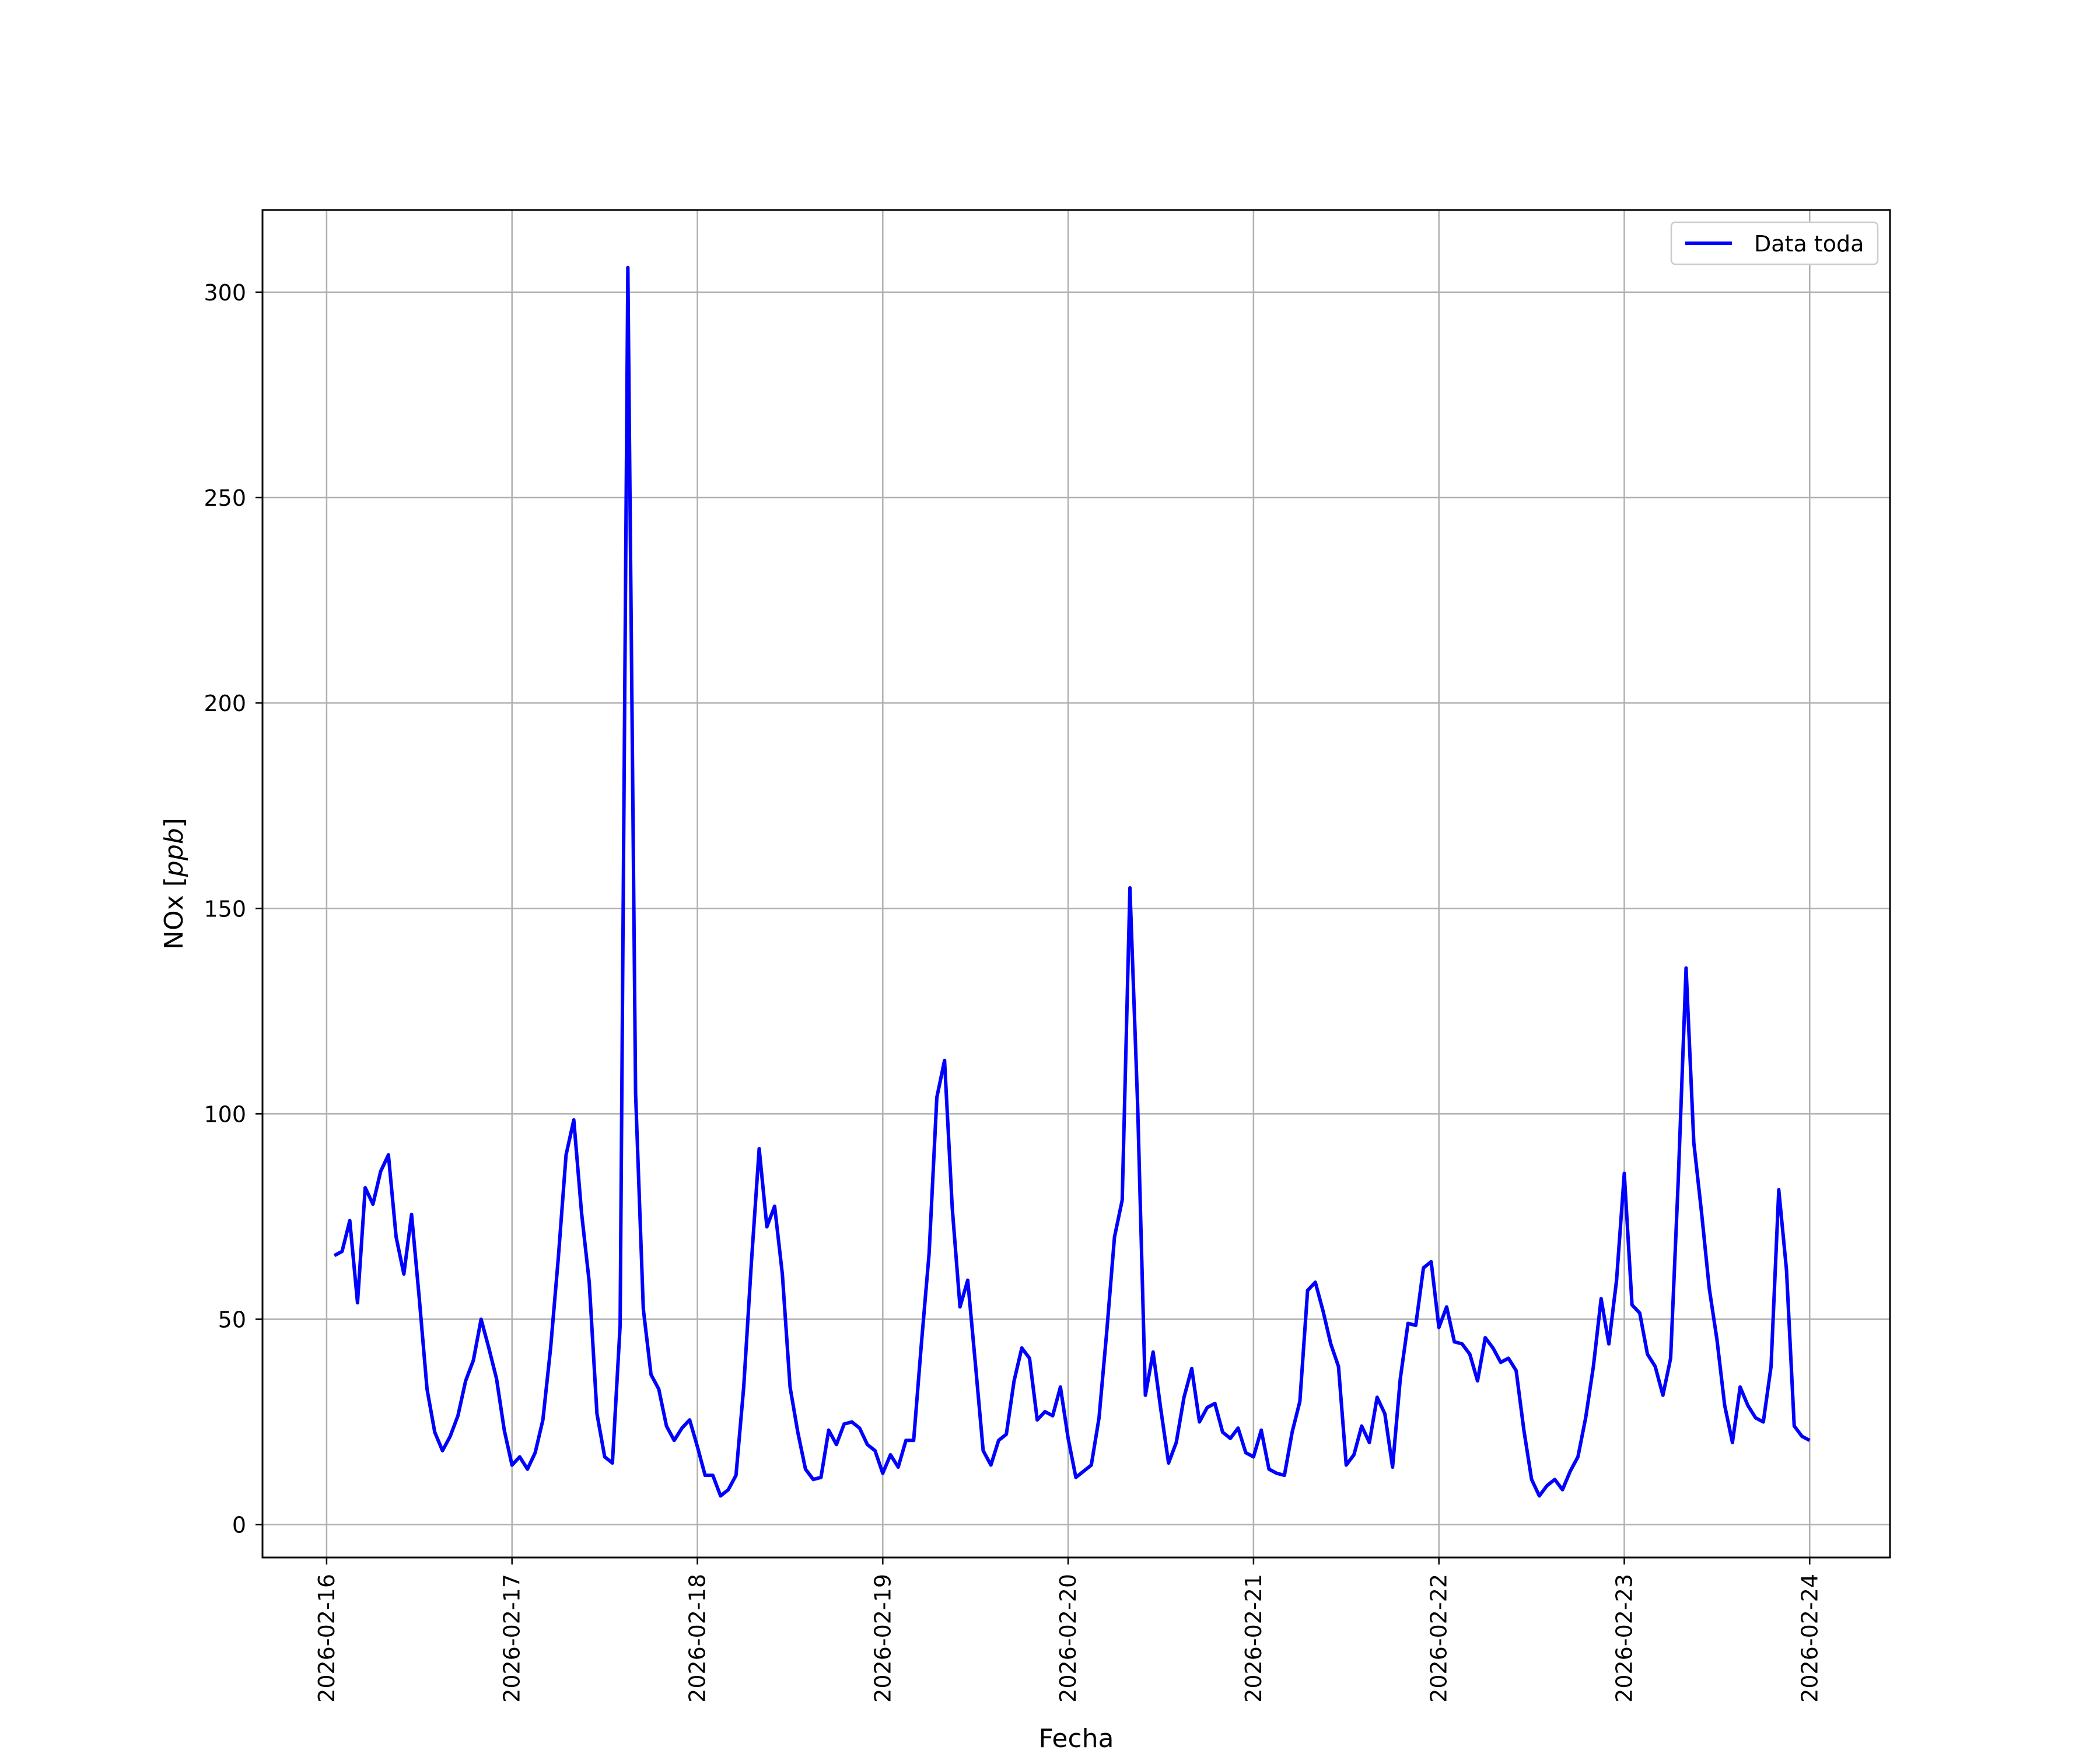 This screenshot has width=2100, height=1750. I want to click on y-tick-label: 150, so click(225, 909).